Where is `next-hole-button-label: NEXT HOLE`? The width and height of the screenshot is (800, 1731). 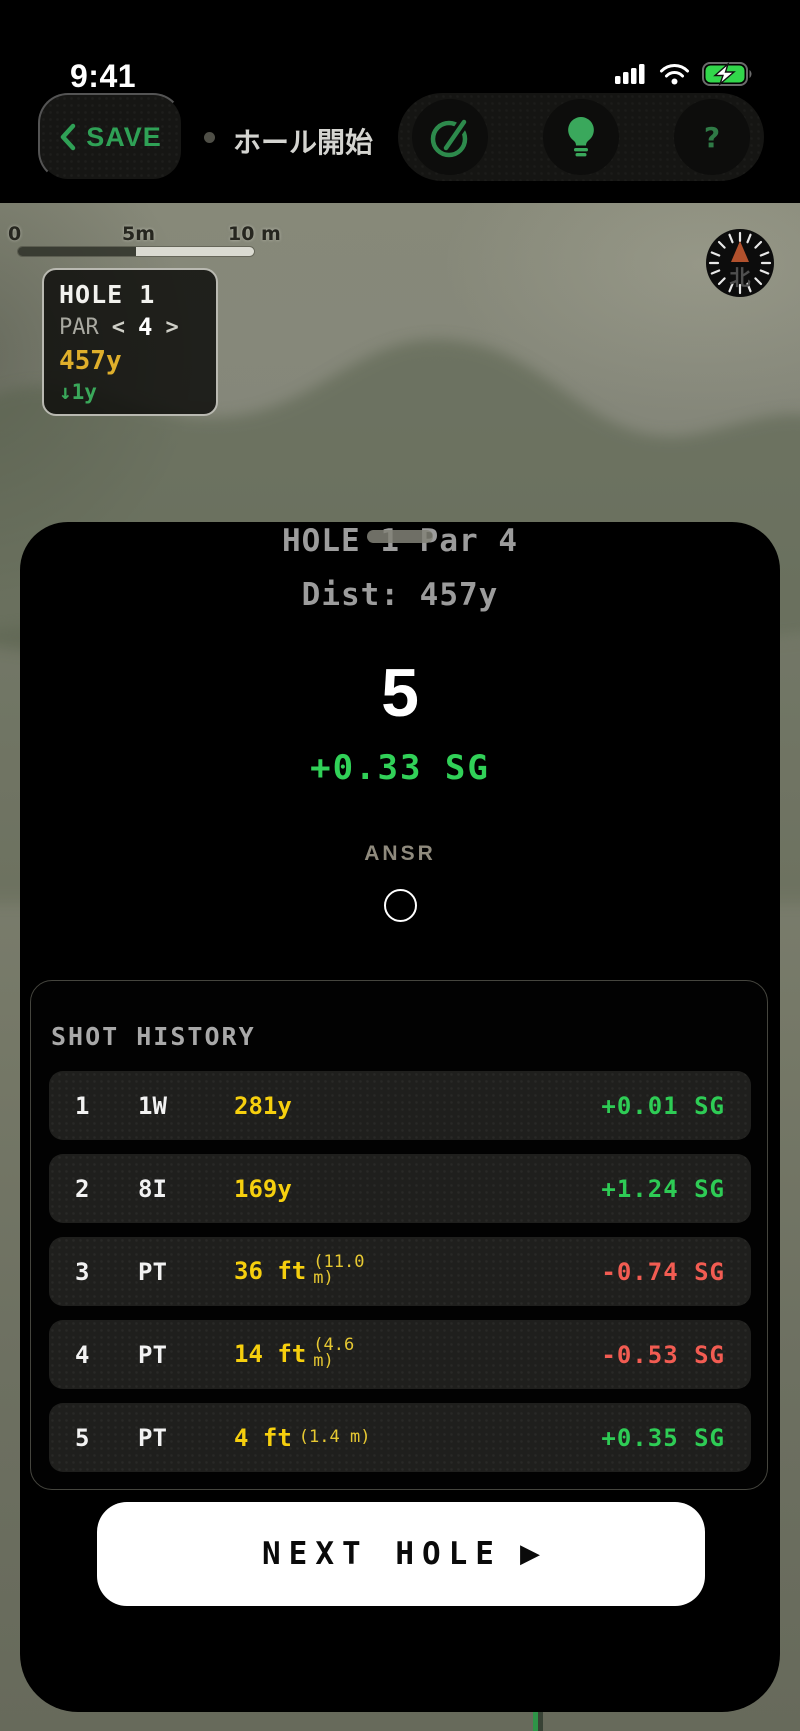
next-hole-button-label: NEXT HOLE is located at coordinates (382, 1554).